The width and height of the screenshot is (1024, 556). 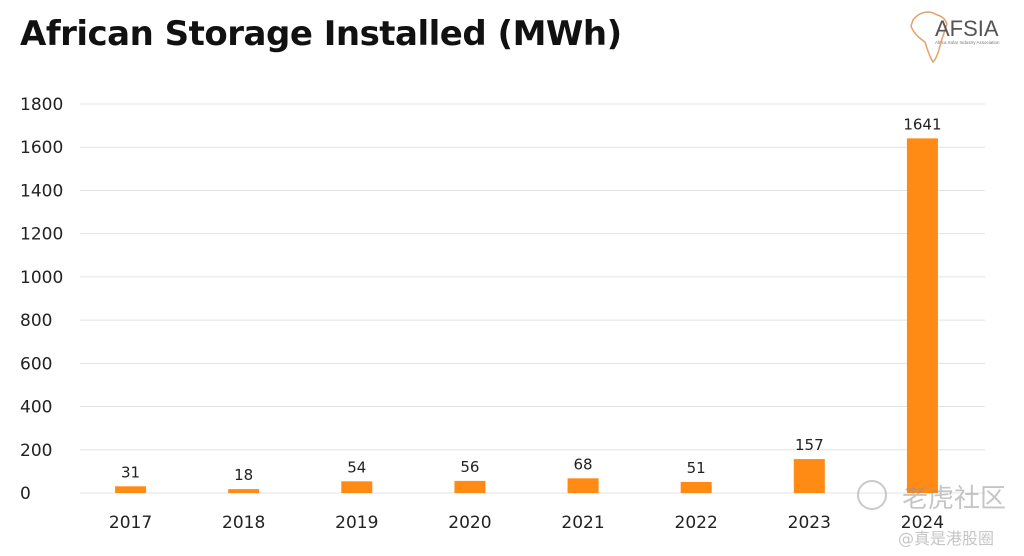 I want to click on y-tick-label: 0, so click(x=25, y=494).